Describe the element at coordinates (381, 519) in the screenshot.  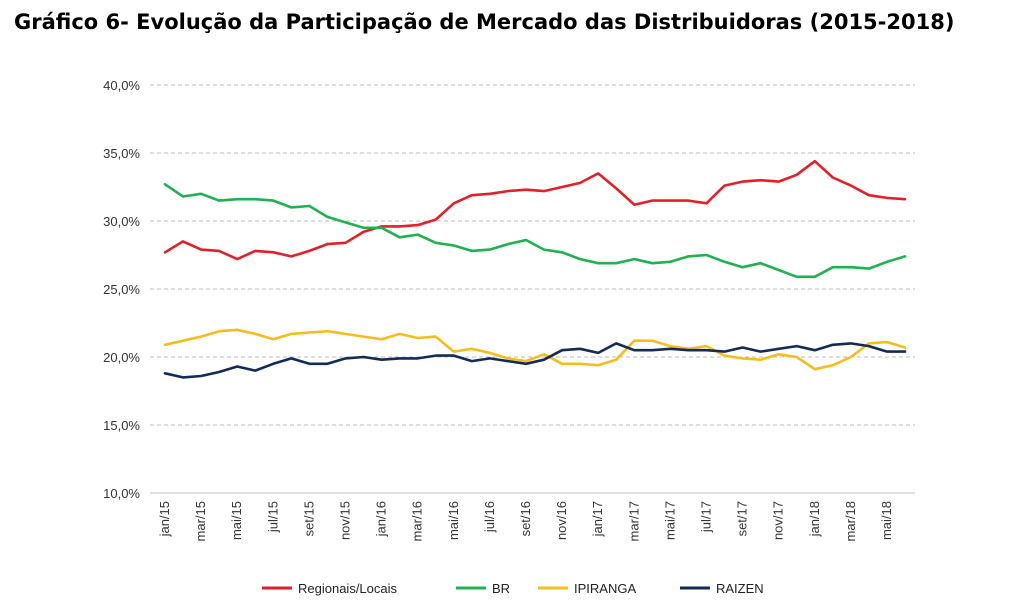
I see `x-tick-label: jan/16` at that location.